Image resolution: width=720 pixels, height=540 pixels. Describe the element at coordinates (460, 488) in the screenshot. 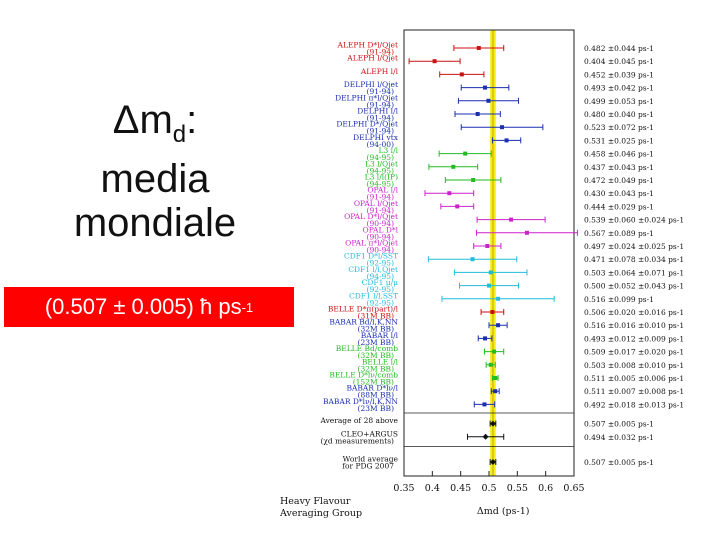

I see `x-tick-label: 0.45` at that location.